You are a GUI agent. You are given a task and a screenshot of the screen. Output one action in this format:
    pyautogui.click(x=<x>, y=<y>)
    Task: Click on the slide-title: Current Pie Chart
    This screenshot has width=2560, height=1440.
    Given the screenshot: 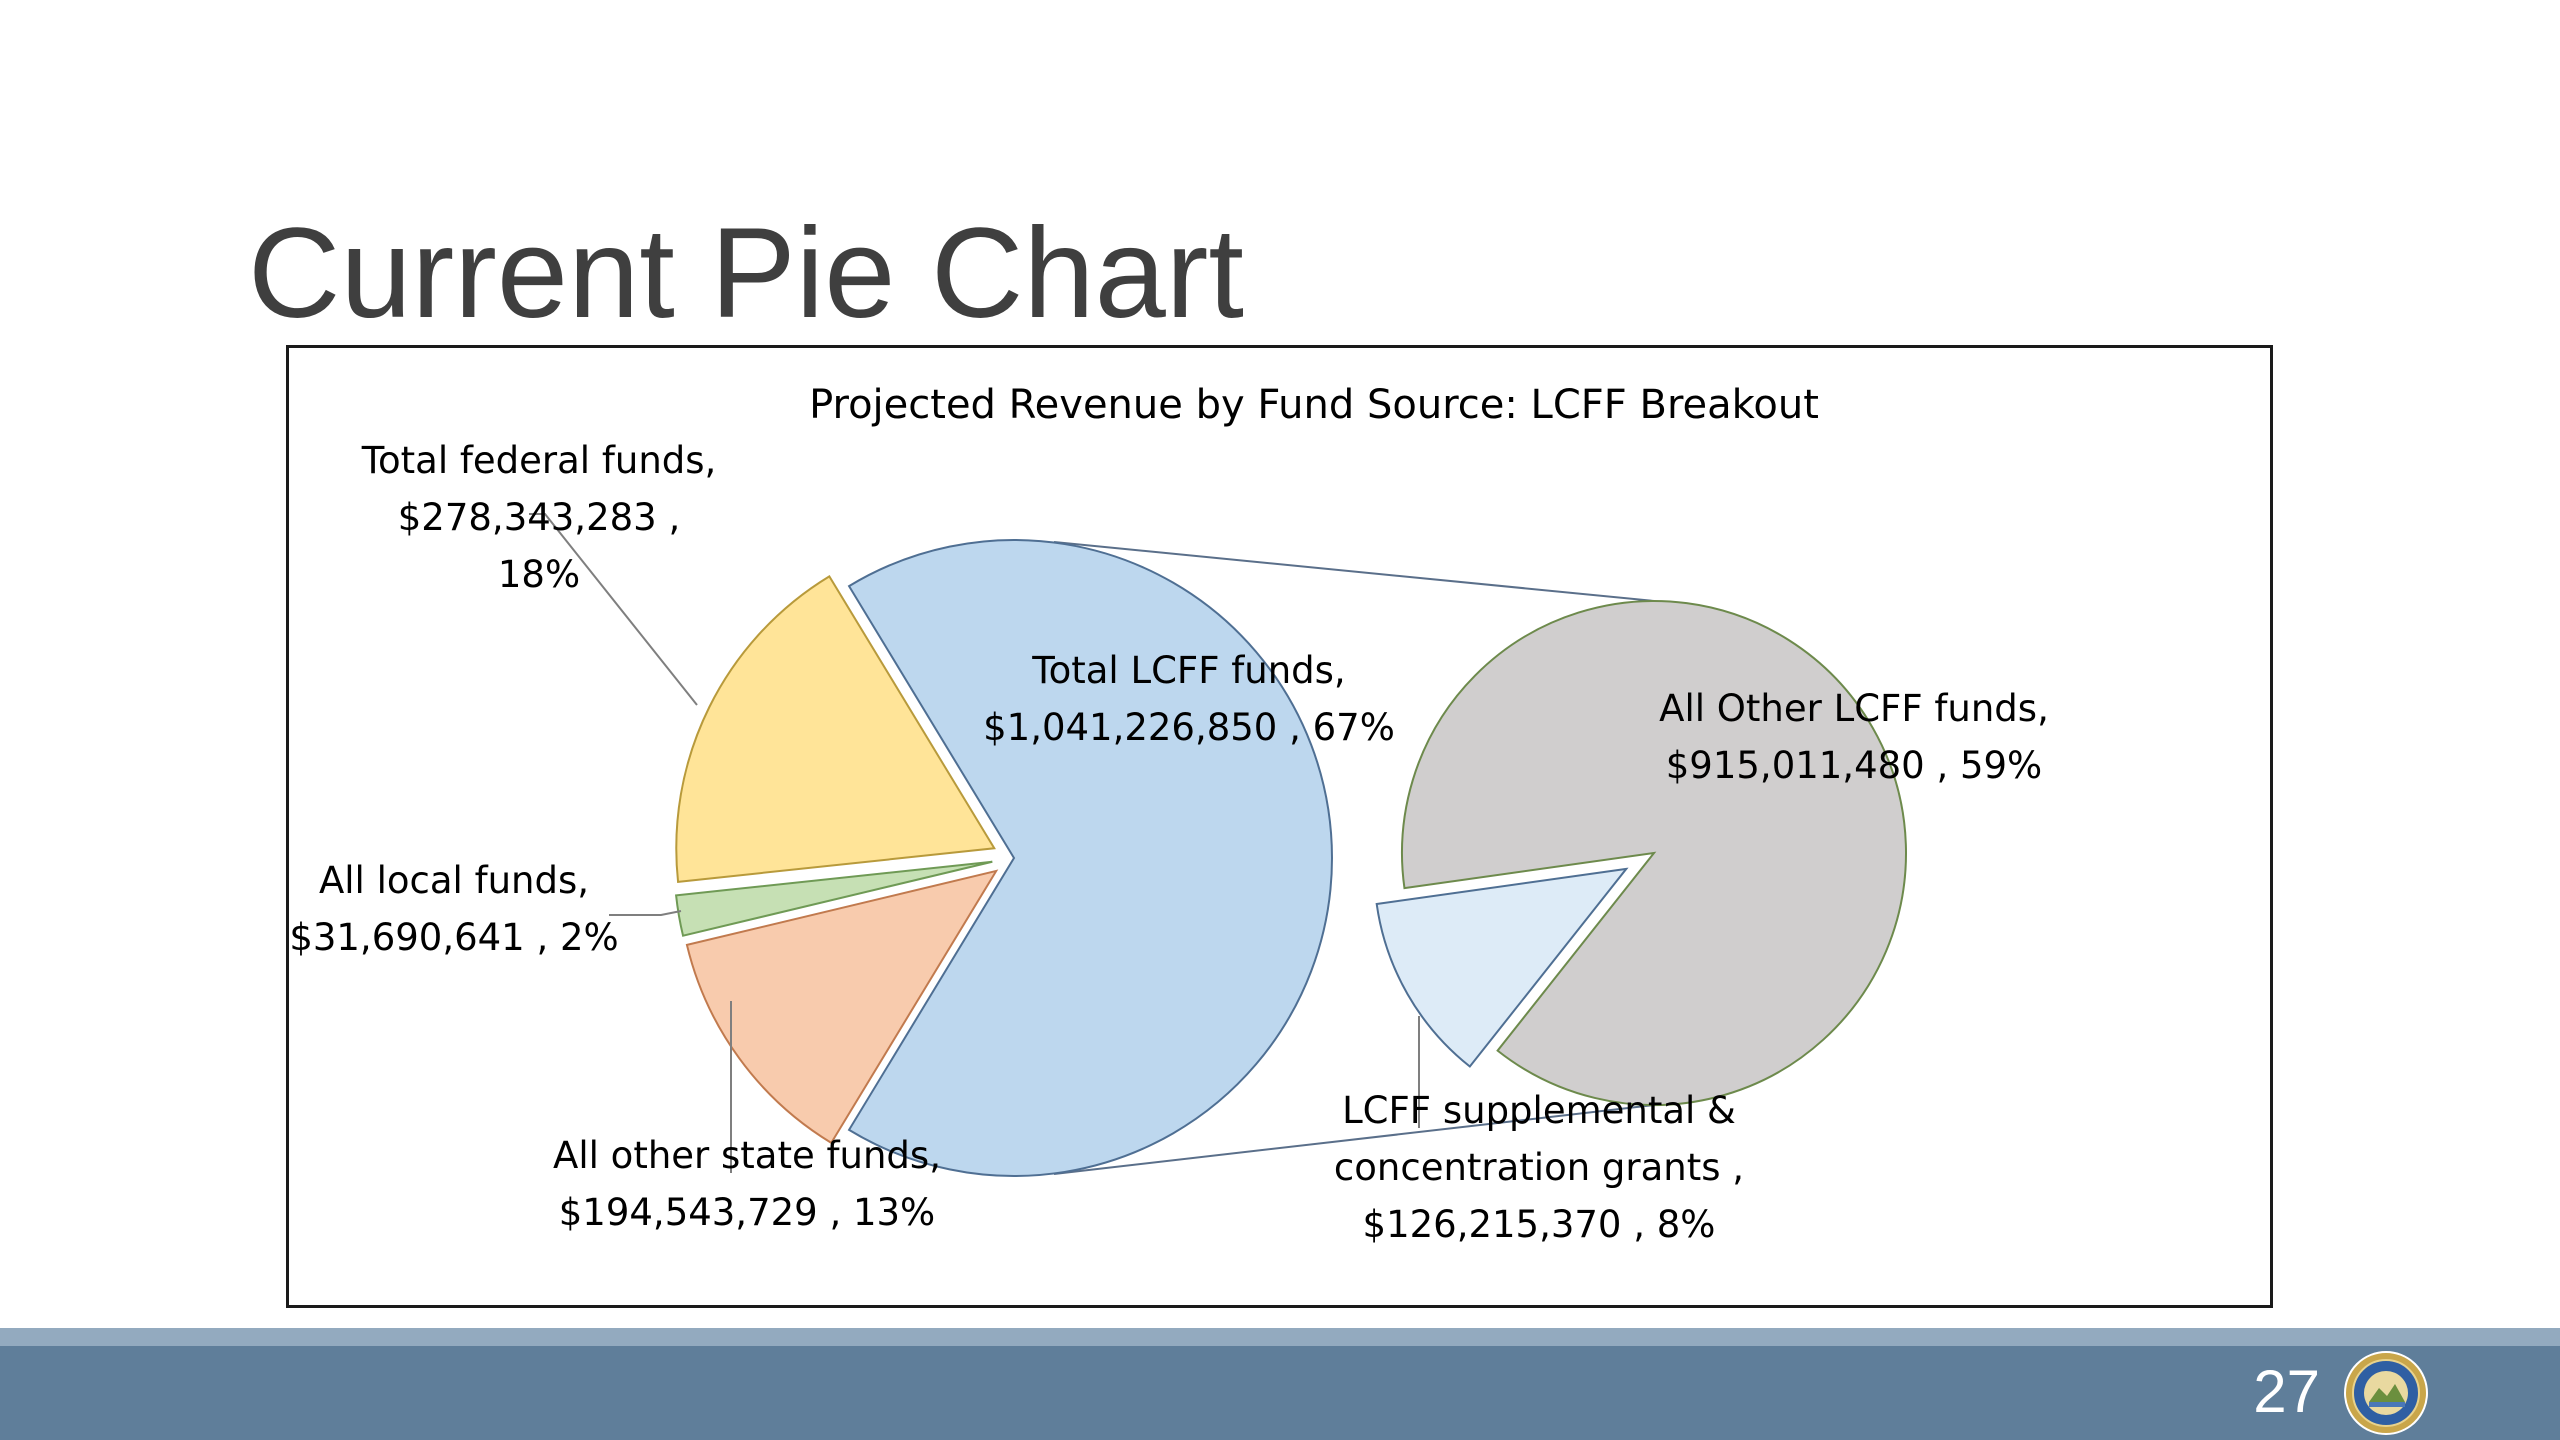 What is the action you would take?
    pyautogui.click(x=746, y=273)
    